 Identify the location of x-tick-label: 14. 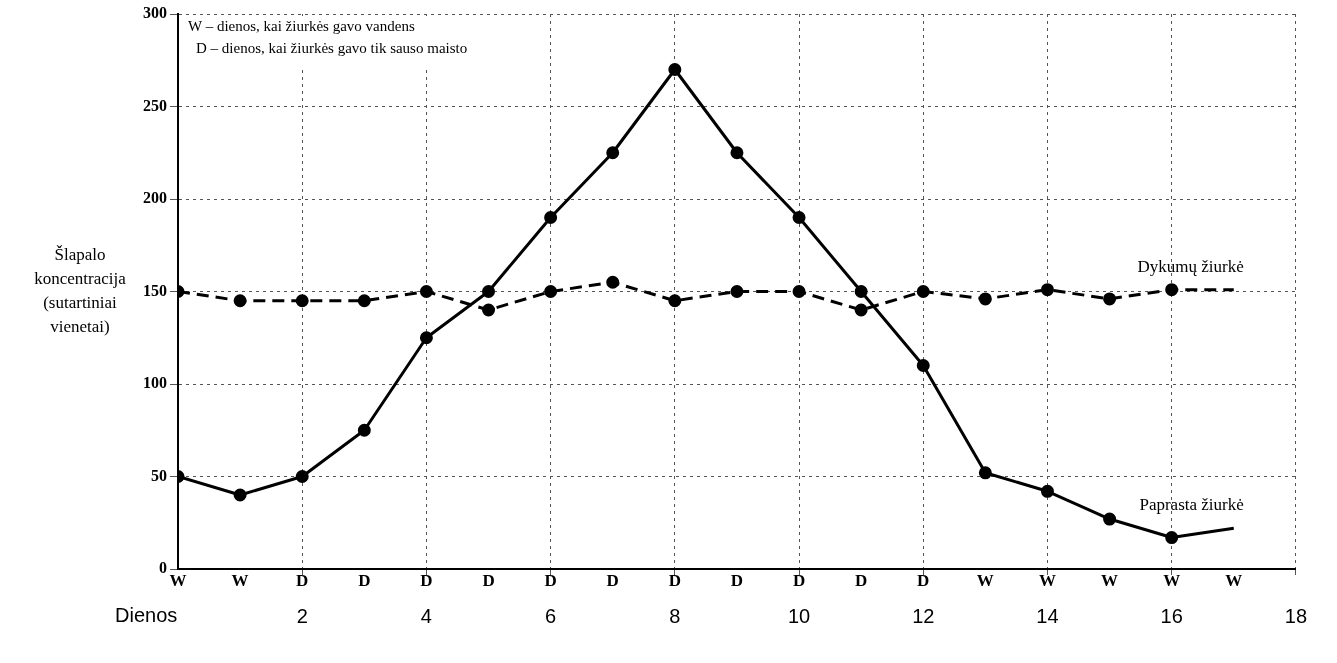
(1047, 615).